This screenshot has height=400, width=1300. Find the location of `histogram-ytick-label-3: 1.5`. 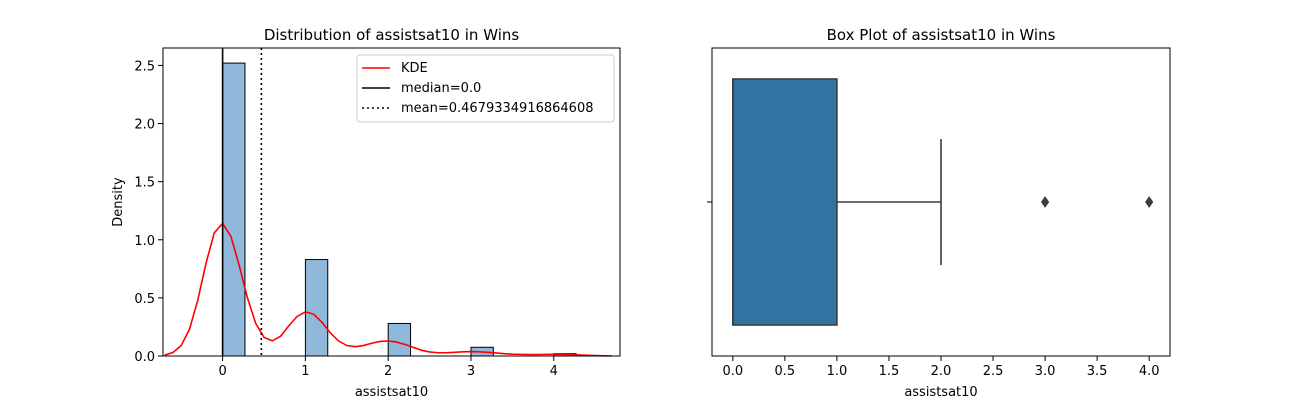

histogram-ytick-label-3: 1.5 is located at coordinates (144, 183).